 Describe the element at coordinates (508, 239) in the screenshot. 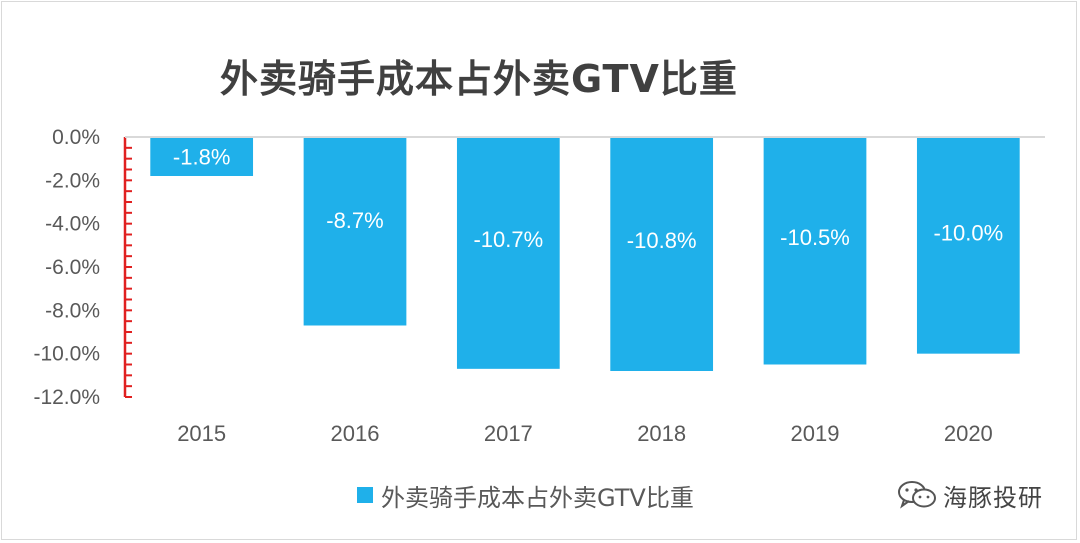

I see `data-label: -10.7%` at that location.